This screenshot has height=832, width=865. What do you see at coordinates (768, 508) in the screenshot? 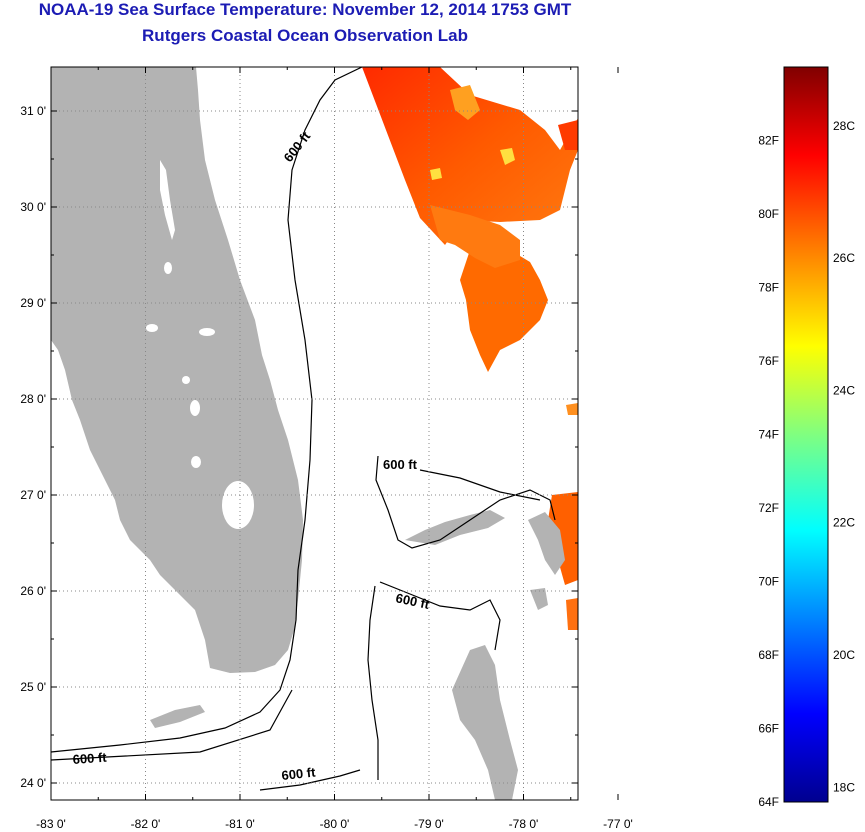
I see `colorbar-f-label: 72F` at bounding box center [768, 508].